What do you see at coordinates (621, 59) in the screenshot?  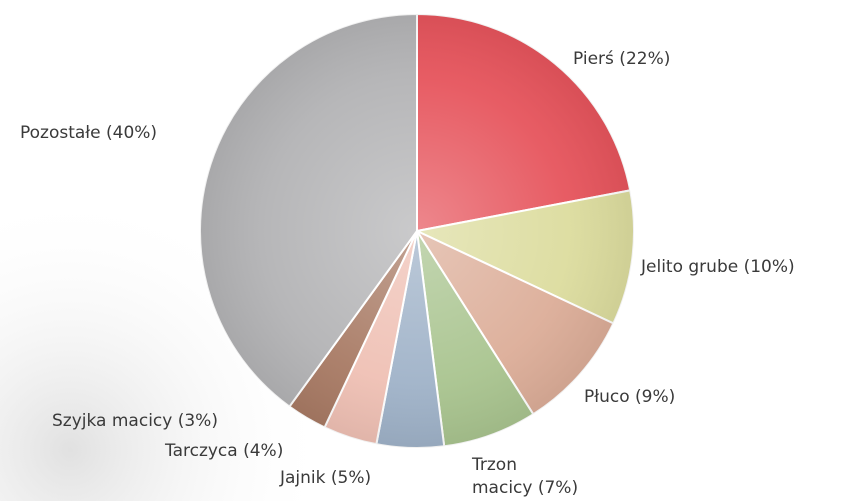 I see `label-pierś: Pierś (22%)` at bounding box center [621, 59].